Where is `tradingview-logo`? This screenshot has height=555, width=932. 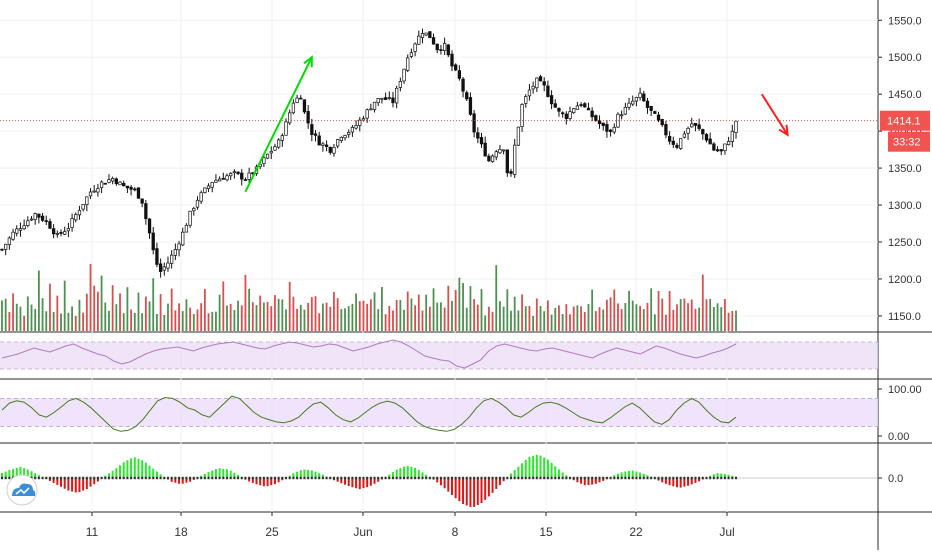
tradingview-logo is located at coordinates (22, 490).